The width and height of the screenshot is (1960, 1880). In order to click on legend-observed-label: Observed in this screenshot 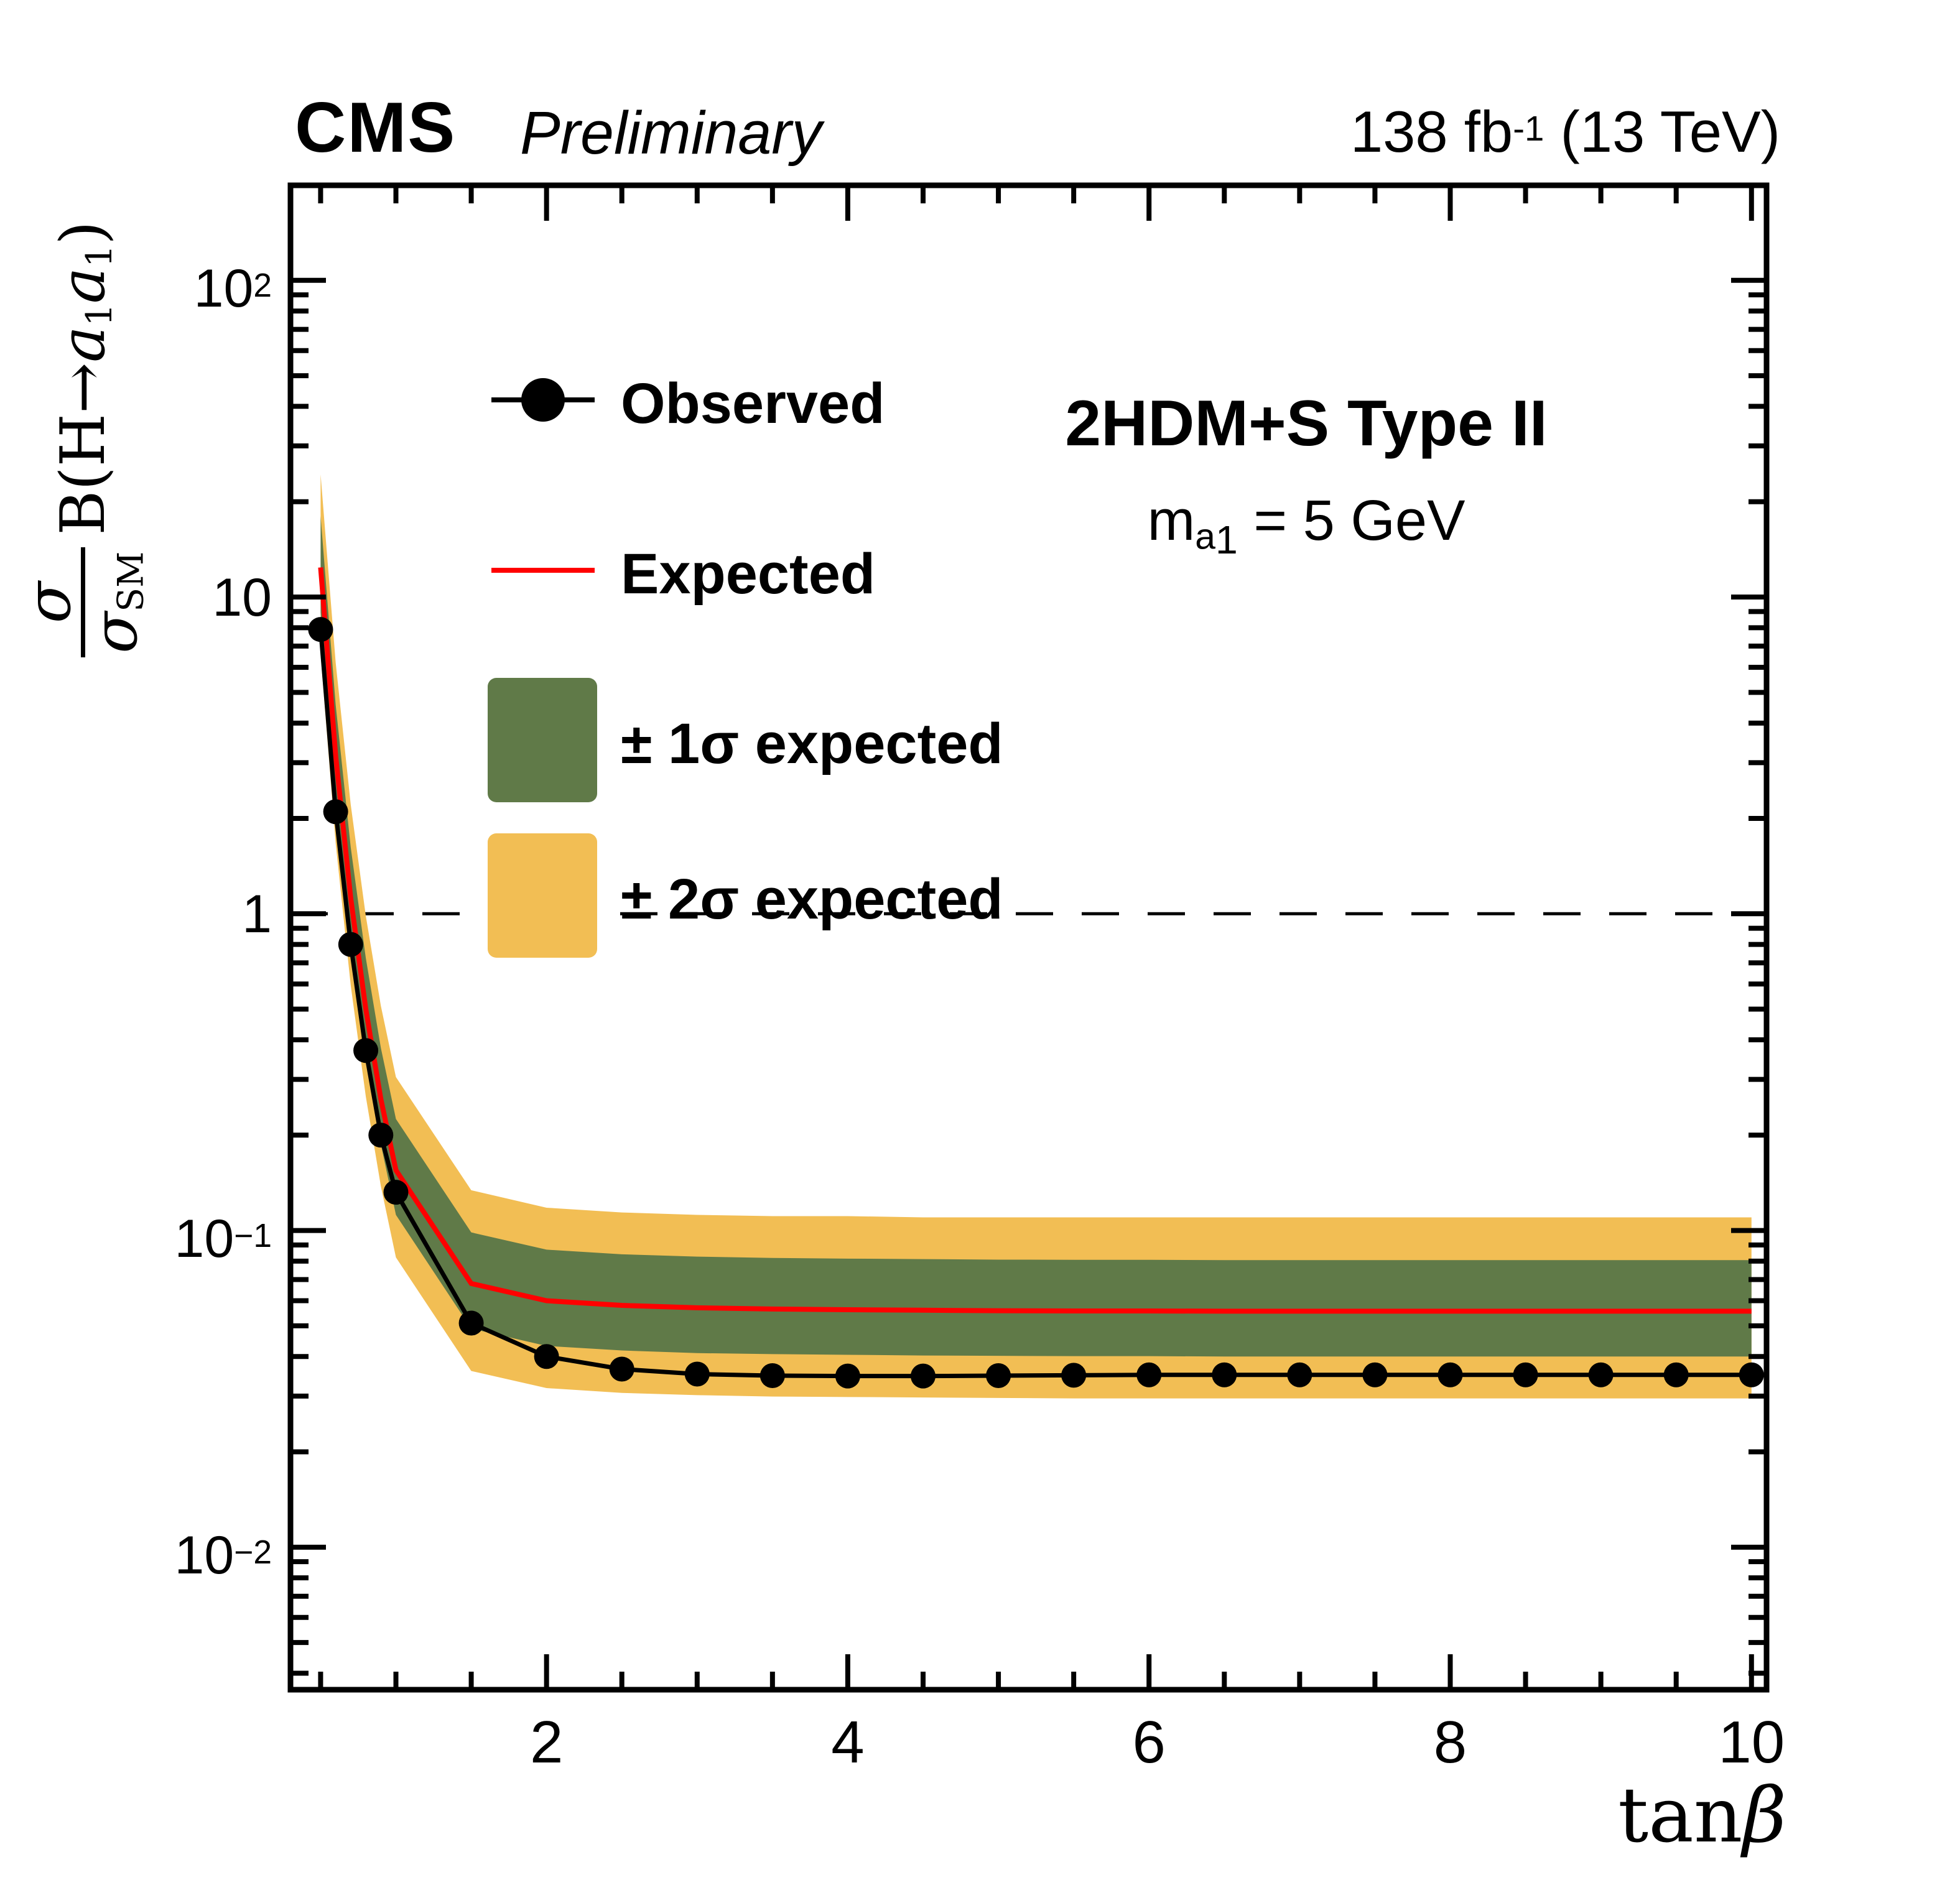, I will do `click(753, 403)`.